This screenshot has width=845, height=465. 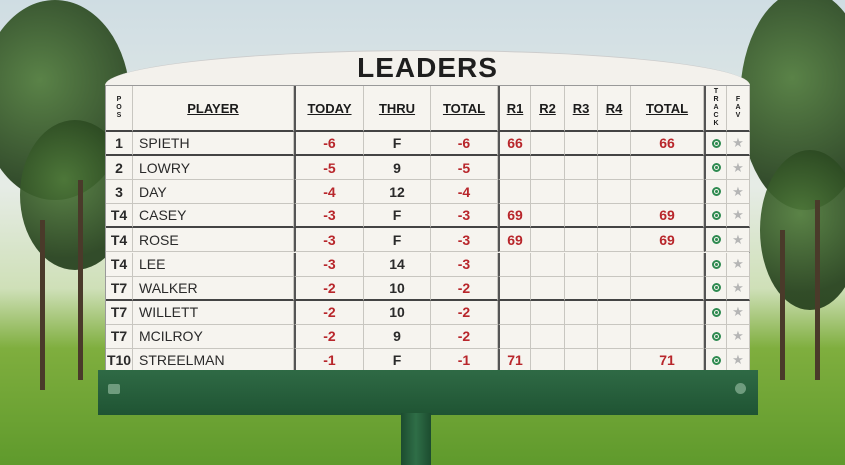 I want to click on player-name: MCILROY, so click(x=213, y=336).